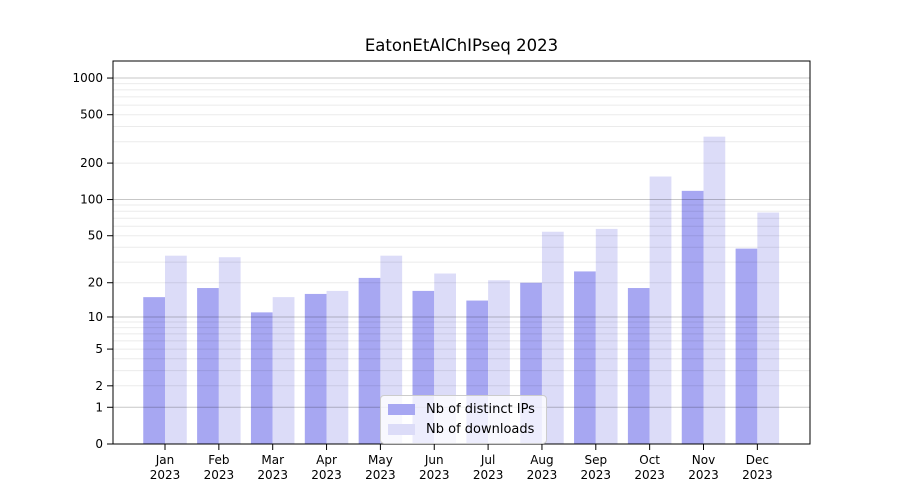  Describe the element at coordinates (87, 78) in the screenshot. I see `y-tick-label: 1000` at that location.